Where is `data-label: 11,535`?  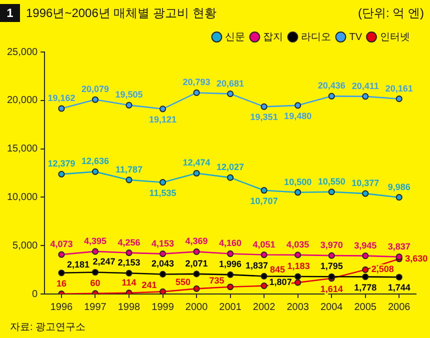 data-label: 11,535 is located at coordinates (162, 193).